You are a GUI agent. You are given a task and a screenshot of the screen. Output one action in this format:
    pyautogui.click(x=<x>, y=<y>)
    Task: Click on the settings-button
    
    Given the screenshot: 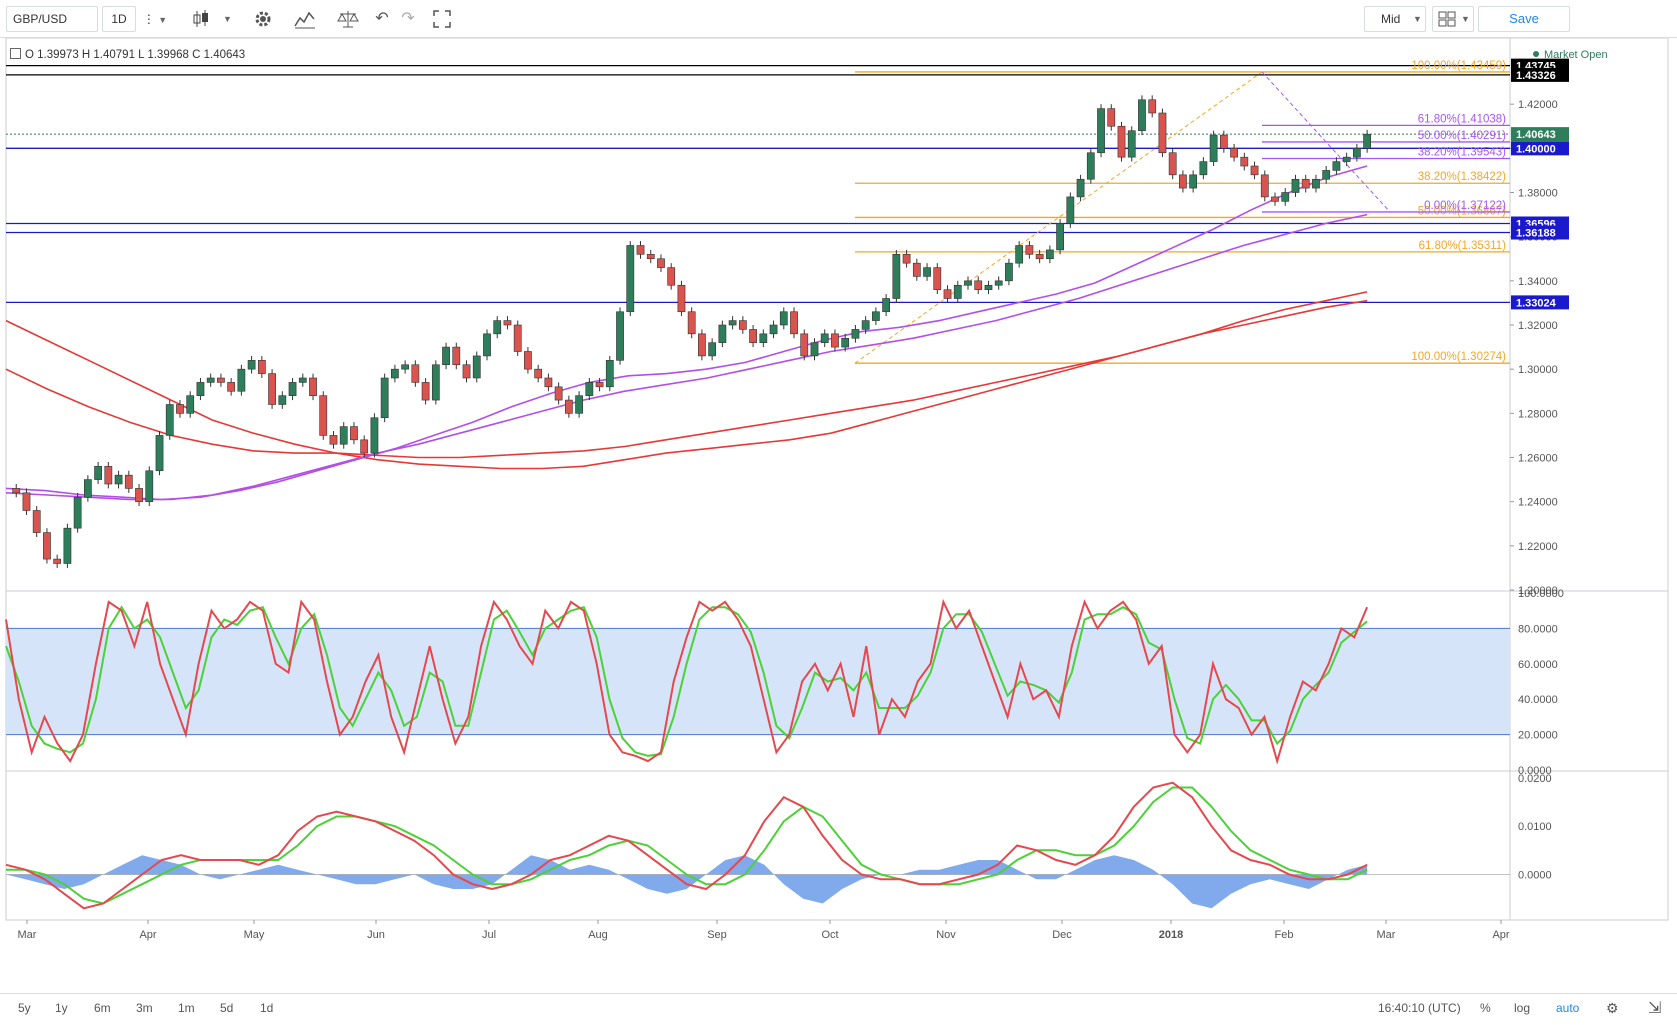 What is the action you would take?
    pyautogui.click(x=262, y=19)
    